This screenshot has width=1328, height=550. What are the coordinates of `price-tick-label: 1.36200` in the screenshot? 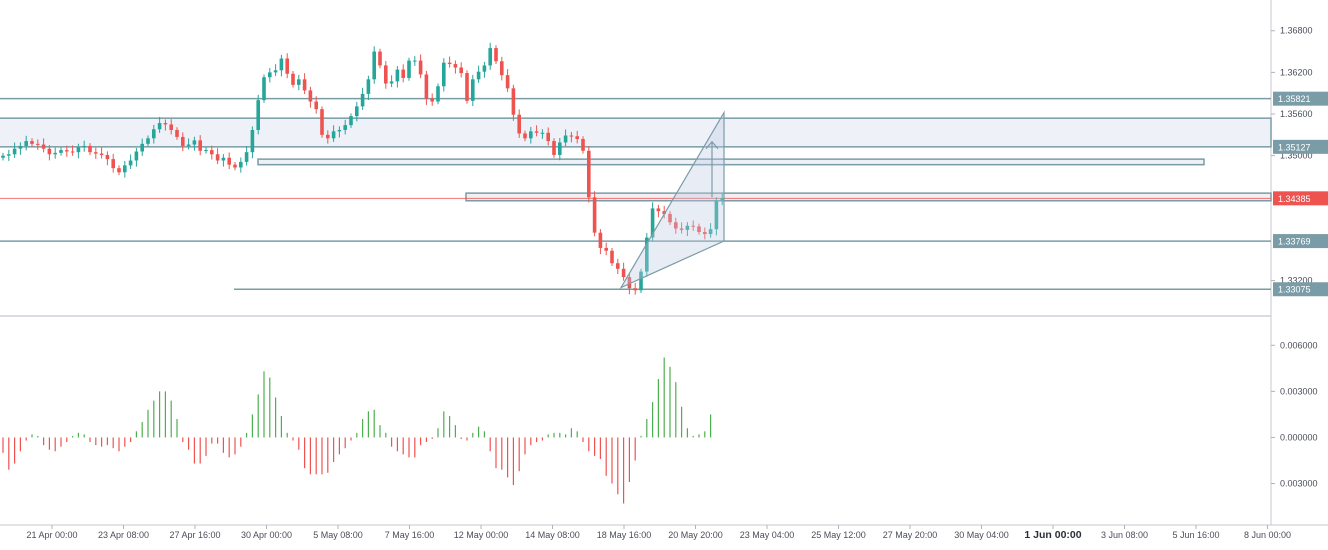 It's located at (1296, 72).